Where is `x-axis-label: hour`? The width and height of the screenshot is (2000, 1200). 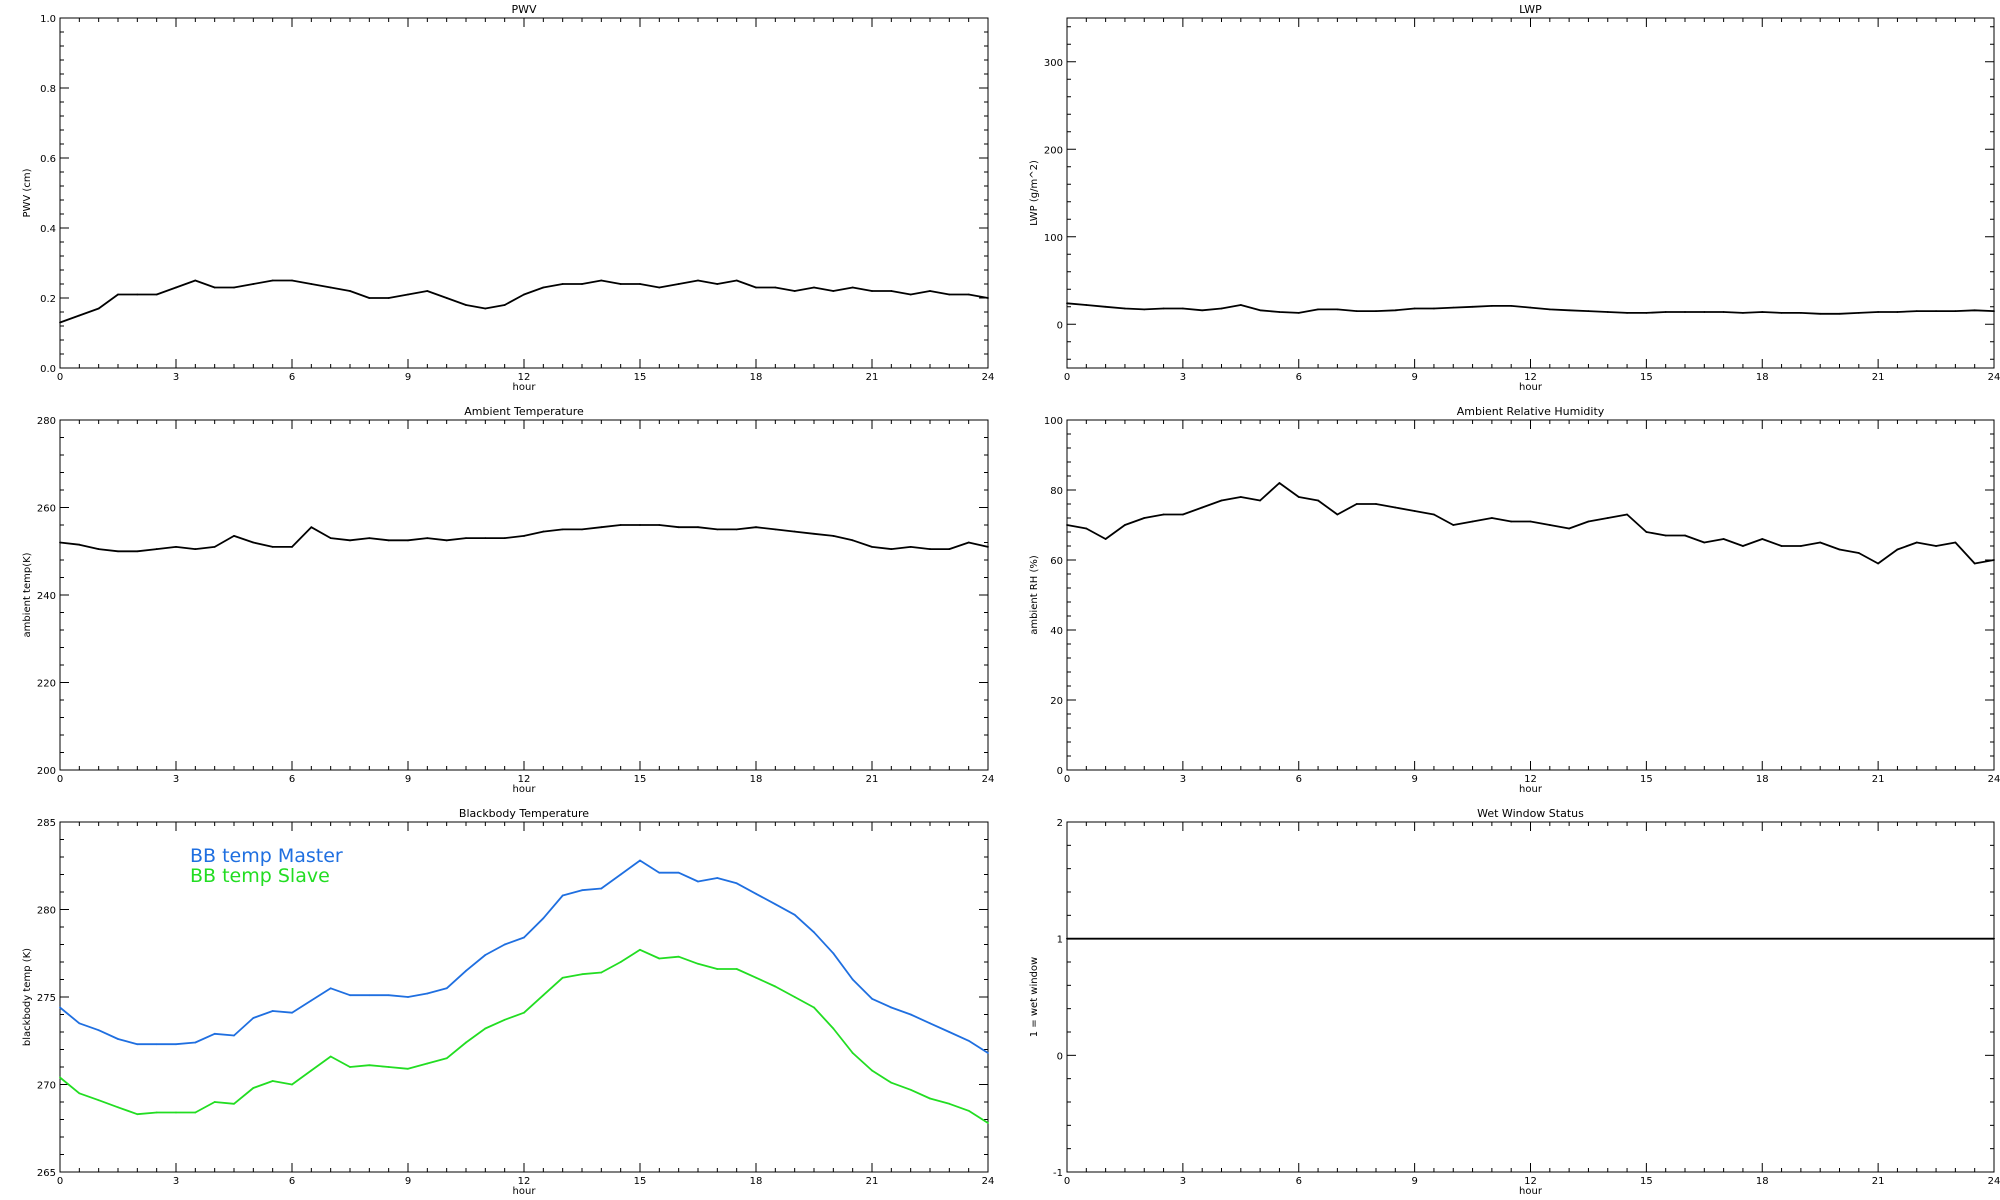 x-axis-label: hour is located at coordinates (525, 1191).